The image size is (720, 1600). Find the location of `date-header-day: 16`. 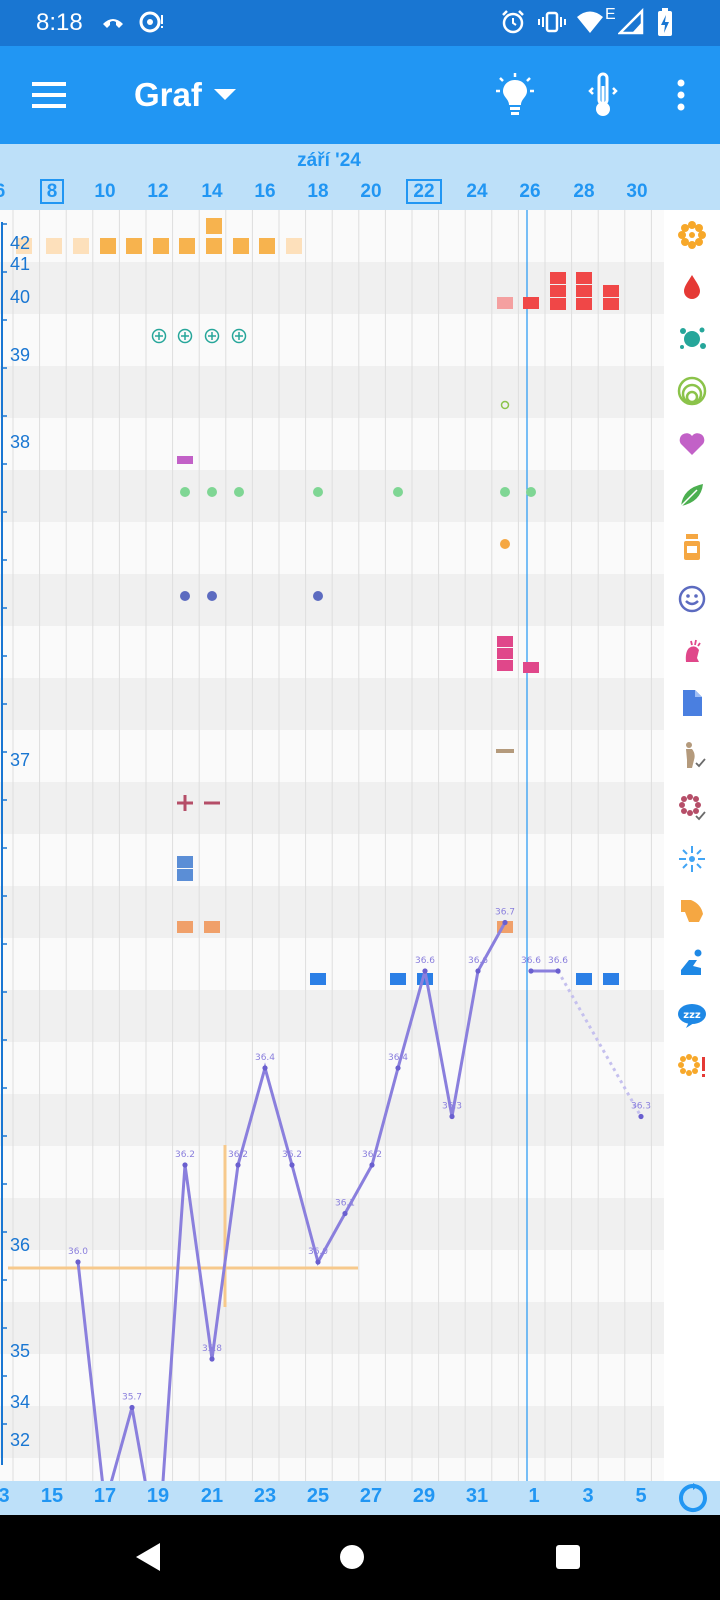

date-header-day: 16 is located at coordinates (265, 192).